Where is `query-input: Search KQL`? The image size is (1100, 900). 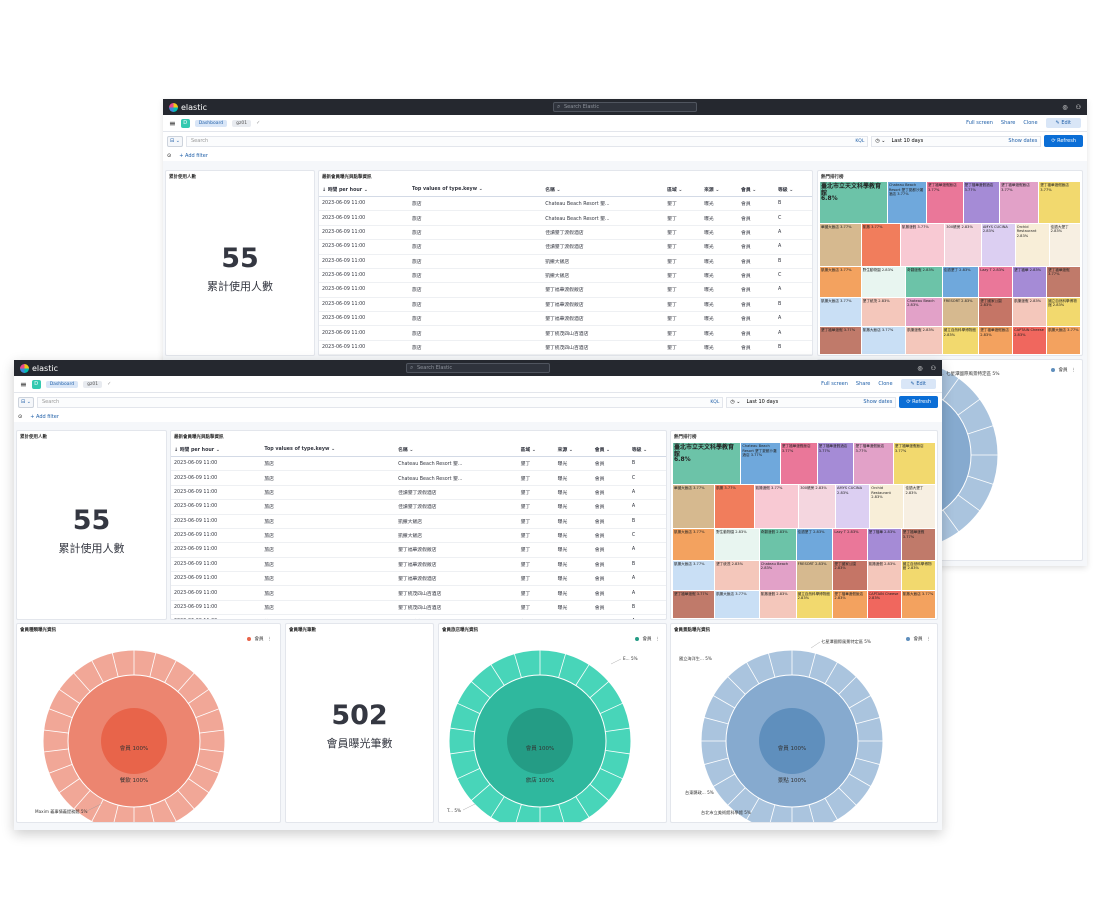 query-input: Search KQL is located at coordinates (380, 402).